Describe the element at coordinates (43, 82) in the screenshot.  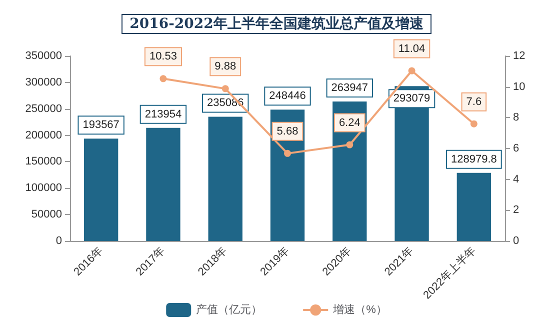
I see `y-tick-label: 300000` at that location.